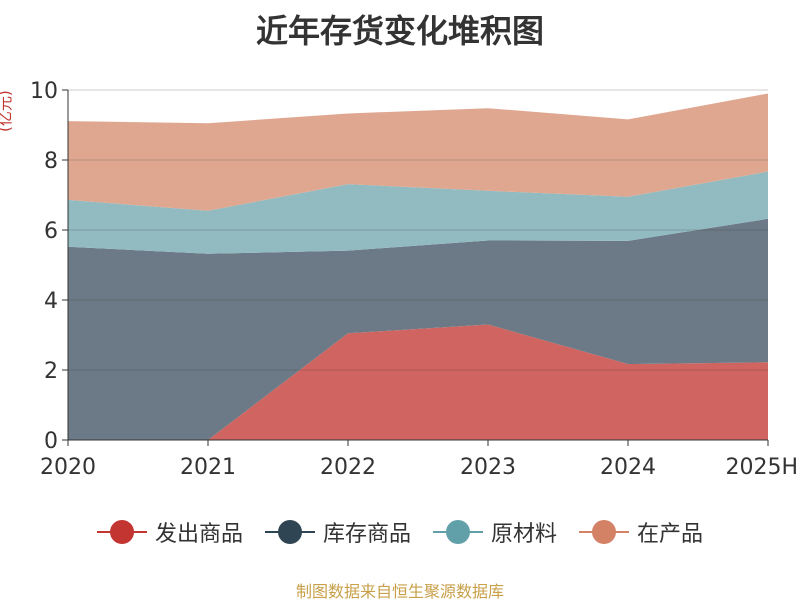  Describe the element at coordinates (761, 467) in the screenshot. I see `x-tick-label-5: 2025H` at that location.